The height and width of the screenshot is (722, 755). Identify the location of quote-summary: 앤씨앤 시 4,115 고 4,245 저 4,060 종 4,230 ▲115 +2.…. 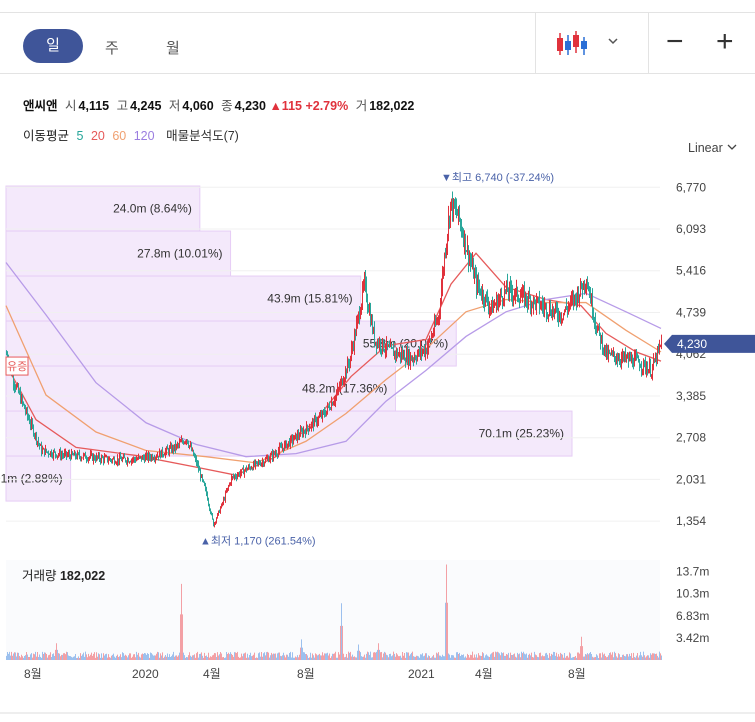
(219, 106).